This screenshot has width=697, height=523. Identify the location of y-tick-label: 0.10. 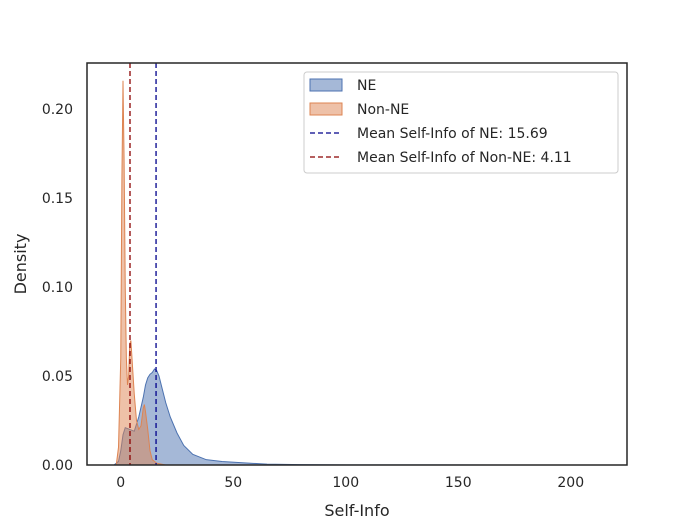
(57, 288).